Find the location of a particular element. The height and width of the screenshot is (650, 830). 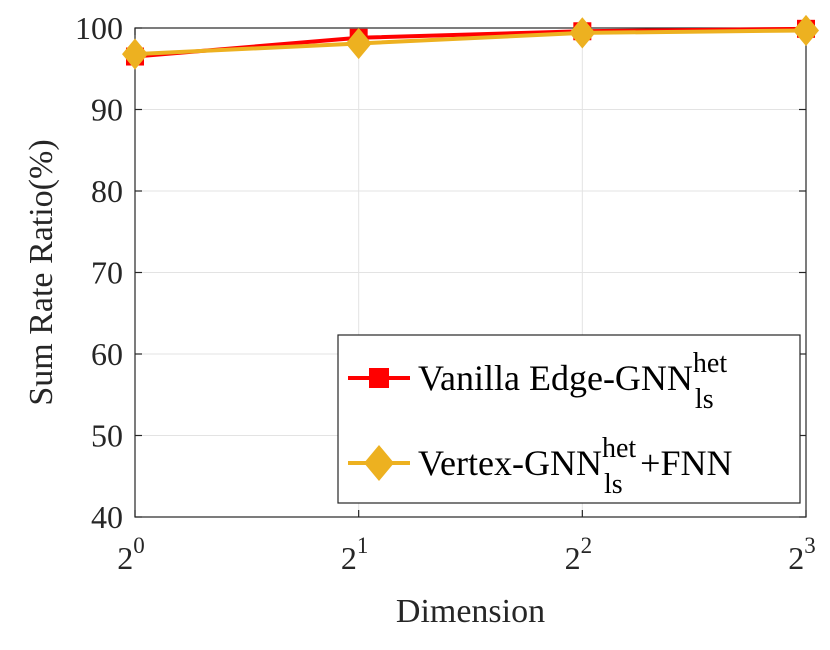

series-line is located at coordinates (470, 42).